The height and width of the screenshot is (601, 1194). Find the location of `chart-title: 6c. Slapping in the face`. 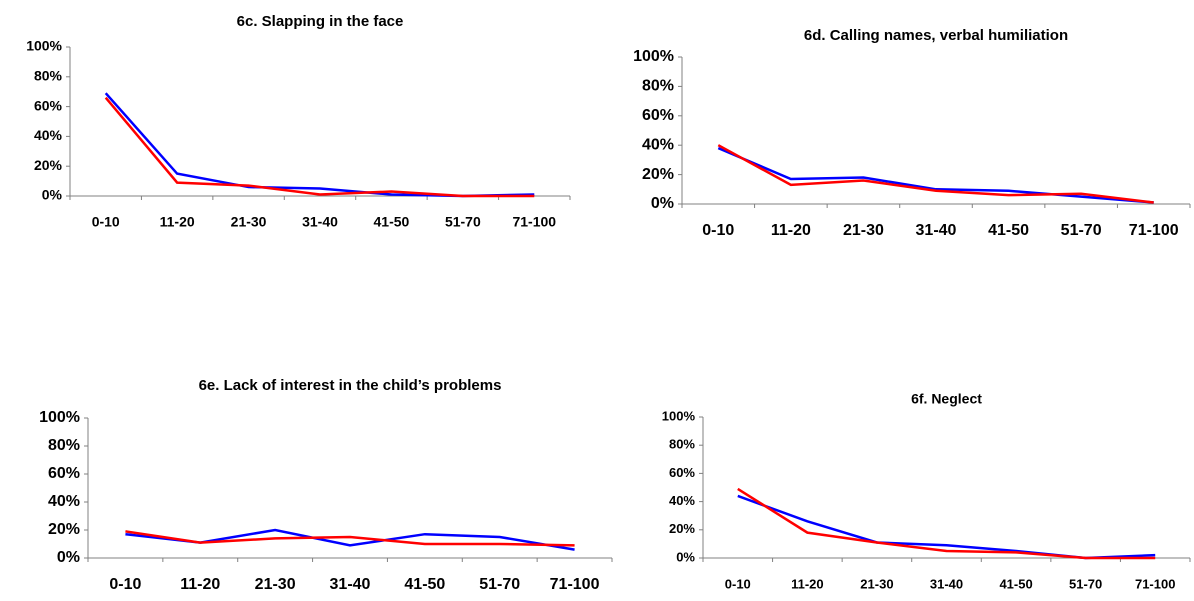

chart-title: 6c. Slapping in the face is located at coordinates (320, 21).